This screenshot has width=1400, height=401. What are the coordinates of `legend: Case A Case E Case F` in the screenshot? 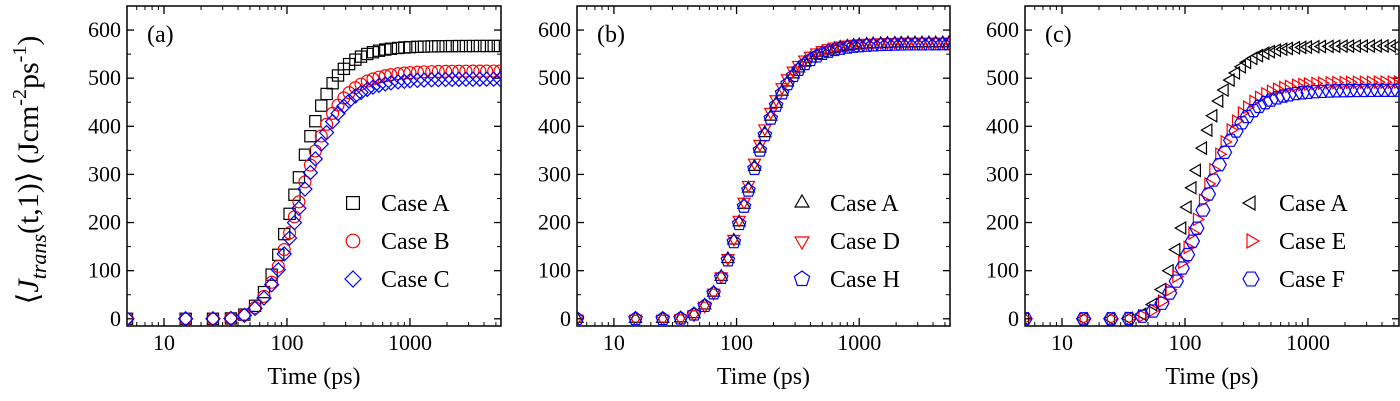 It's located at (1294, 242).